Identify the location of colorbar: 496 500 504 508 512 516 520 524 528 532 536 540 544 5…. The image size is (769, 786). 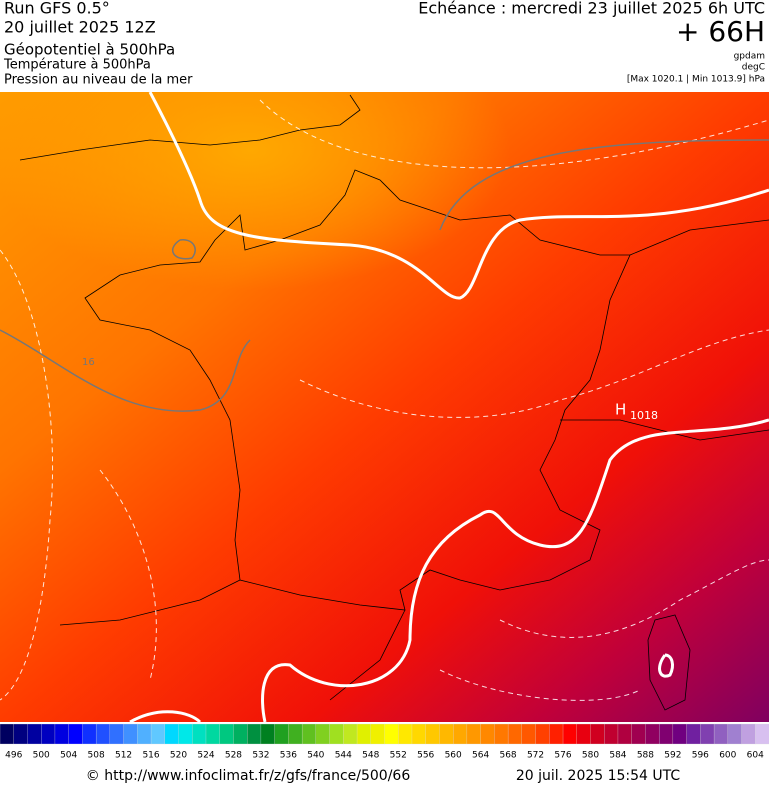
(384, 742).